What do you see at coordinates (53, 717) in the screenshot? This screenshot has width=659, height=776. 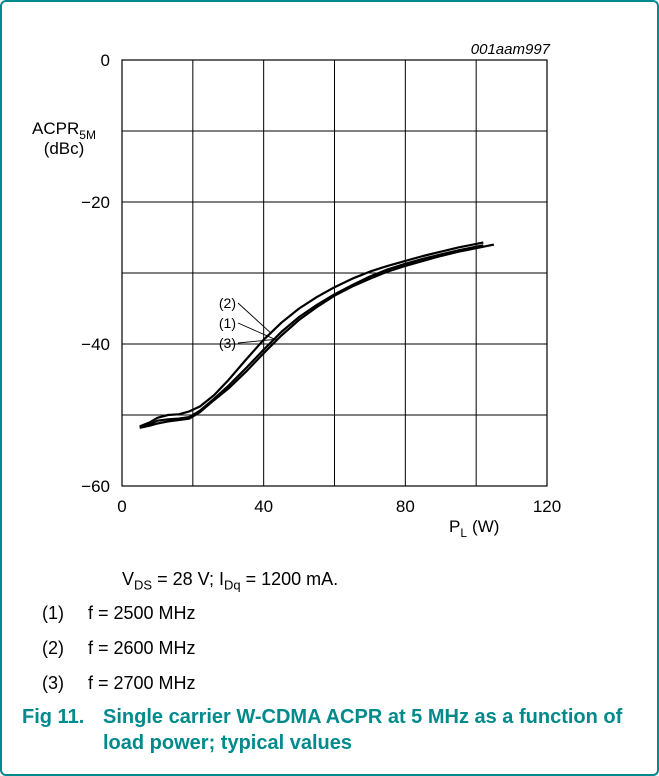 I see `caption-number: Fig 11.` at bounding box center [53, 717].